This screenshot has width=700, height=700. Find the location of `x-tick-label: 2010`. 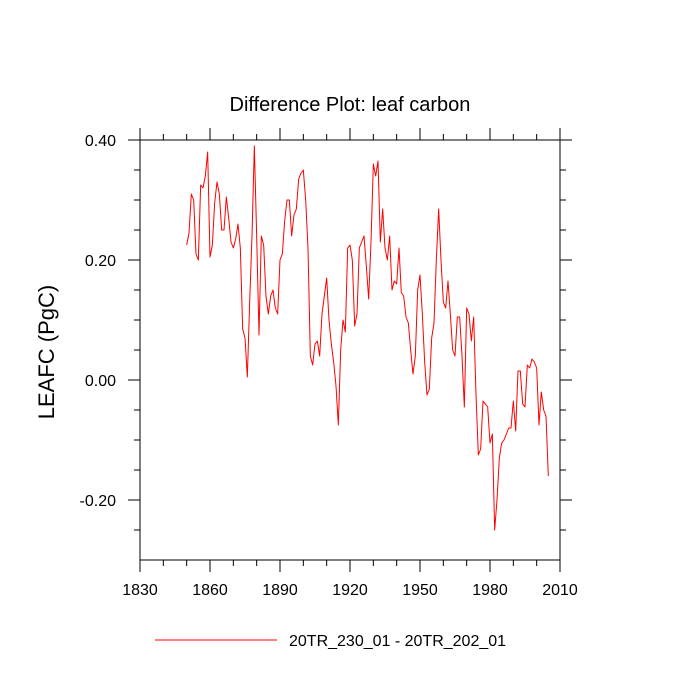

x-tick-label: 2010 is located at coordinates (560, 590).